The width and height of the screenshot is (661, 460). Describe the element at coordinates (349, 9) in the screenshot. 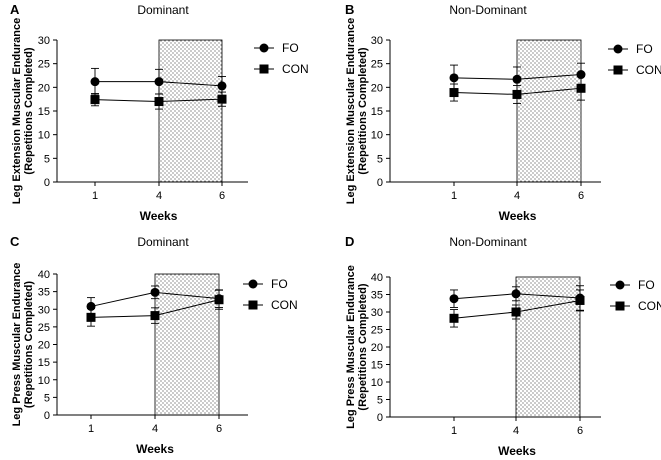

I see `panel-letter: B` at that location.